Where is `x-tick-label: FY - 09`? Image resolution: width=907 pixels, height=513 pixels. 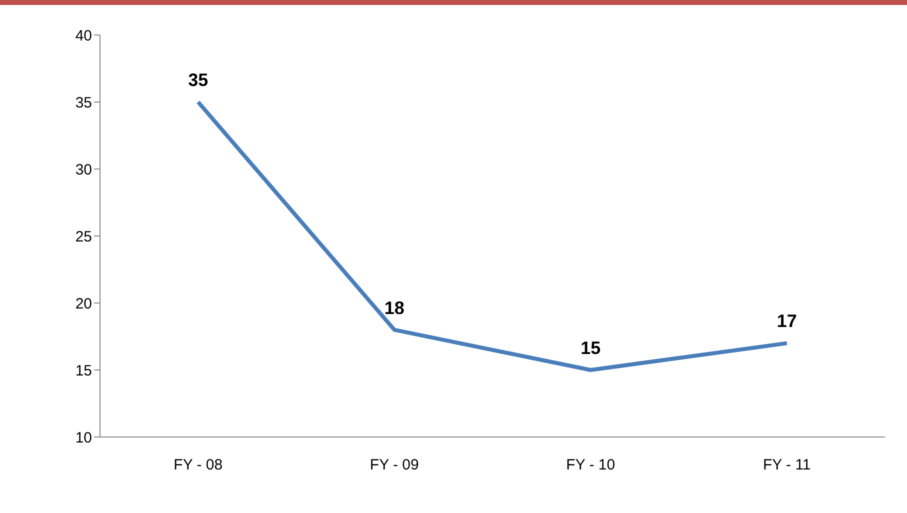 x-tick-label: FY - 09 is located at coordinates (394, 465).